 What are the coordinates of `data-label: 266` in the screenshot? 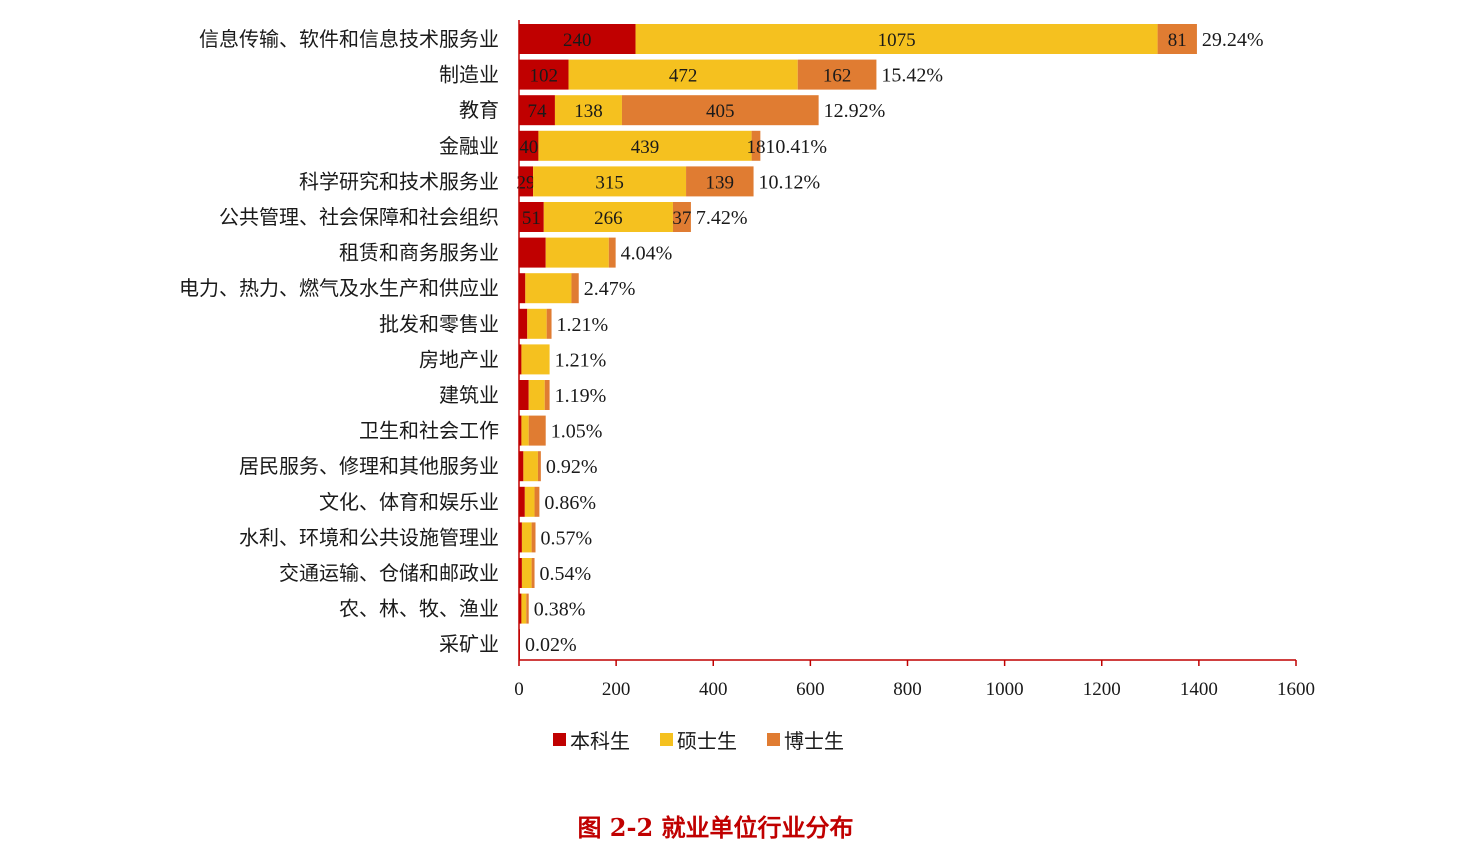 It's located at (608, 218).